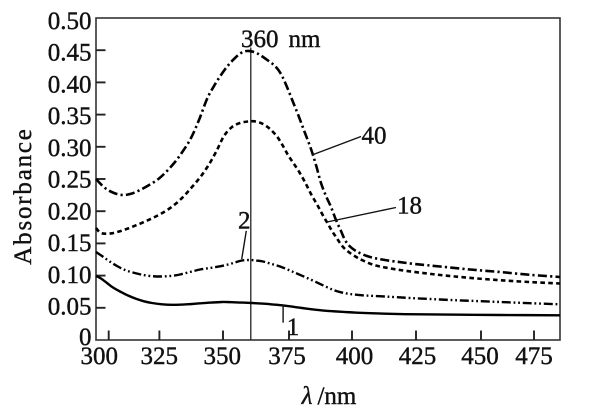  What do you see at coordinates (244, 220) in the screenshot?
I see `svg-text: 2` at bounding box center [244, 220].